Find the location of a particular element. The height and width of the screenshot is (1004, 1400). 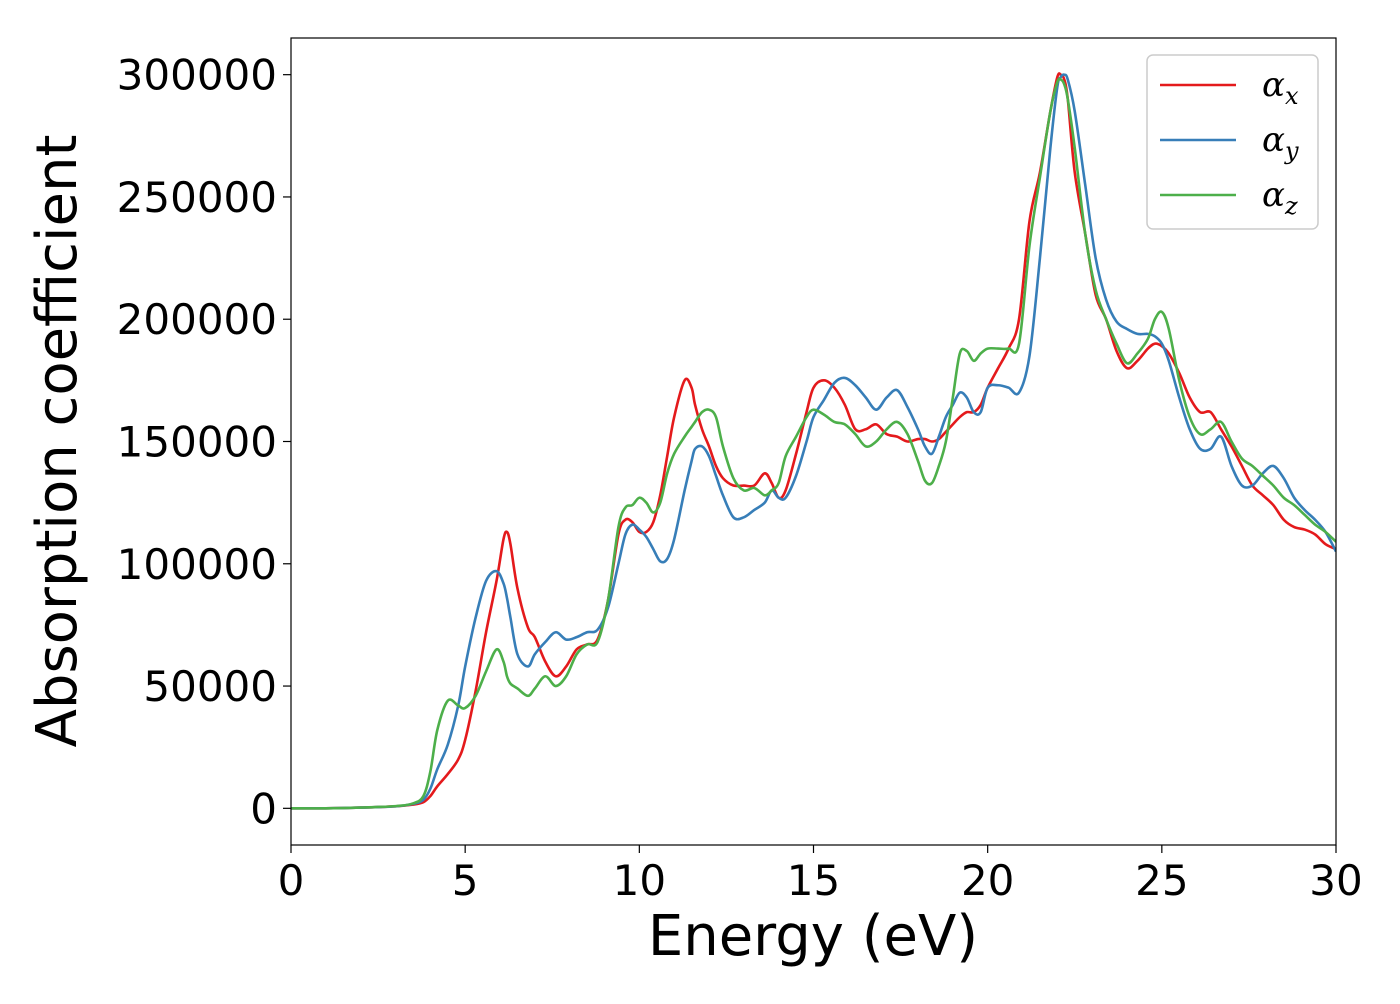

x-tick-label: 25 is located at coordinates (1161, 880).